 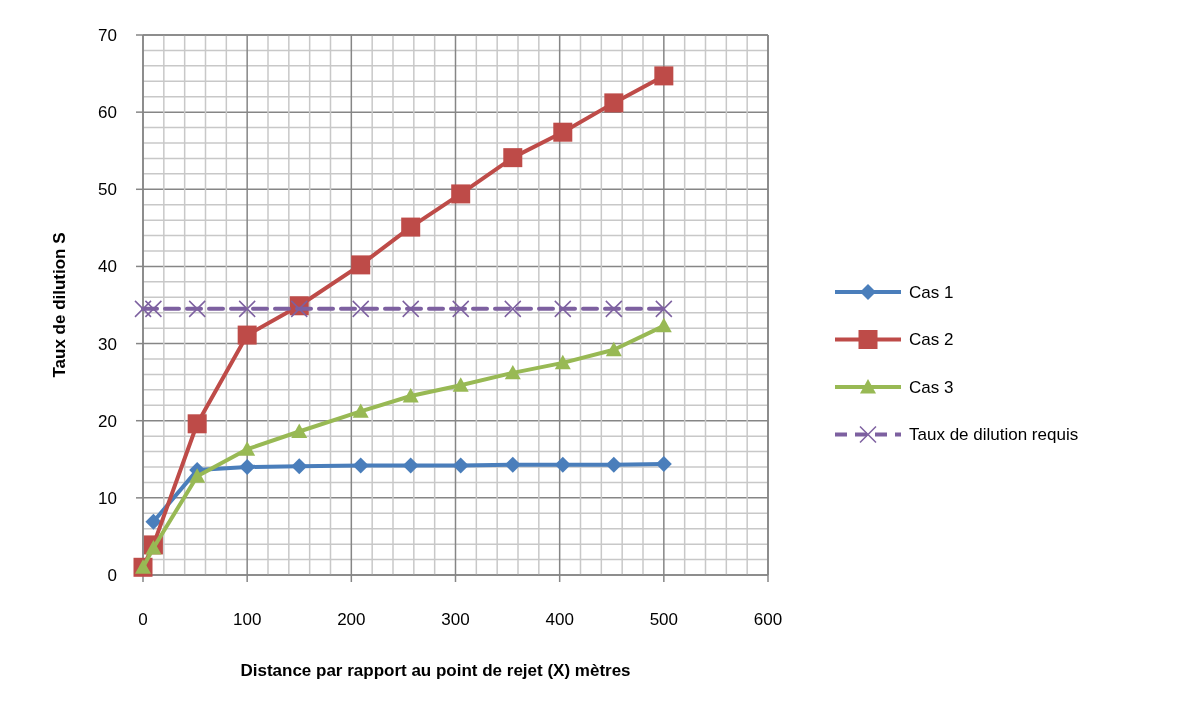 I want to click on x-axis-title: Distance par rapport au point de rejet (X) mètres, so click(x=435, y=670).